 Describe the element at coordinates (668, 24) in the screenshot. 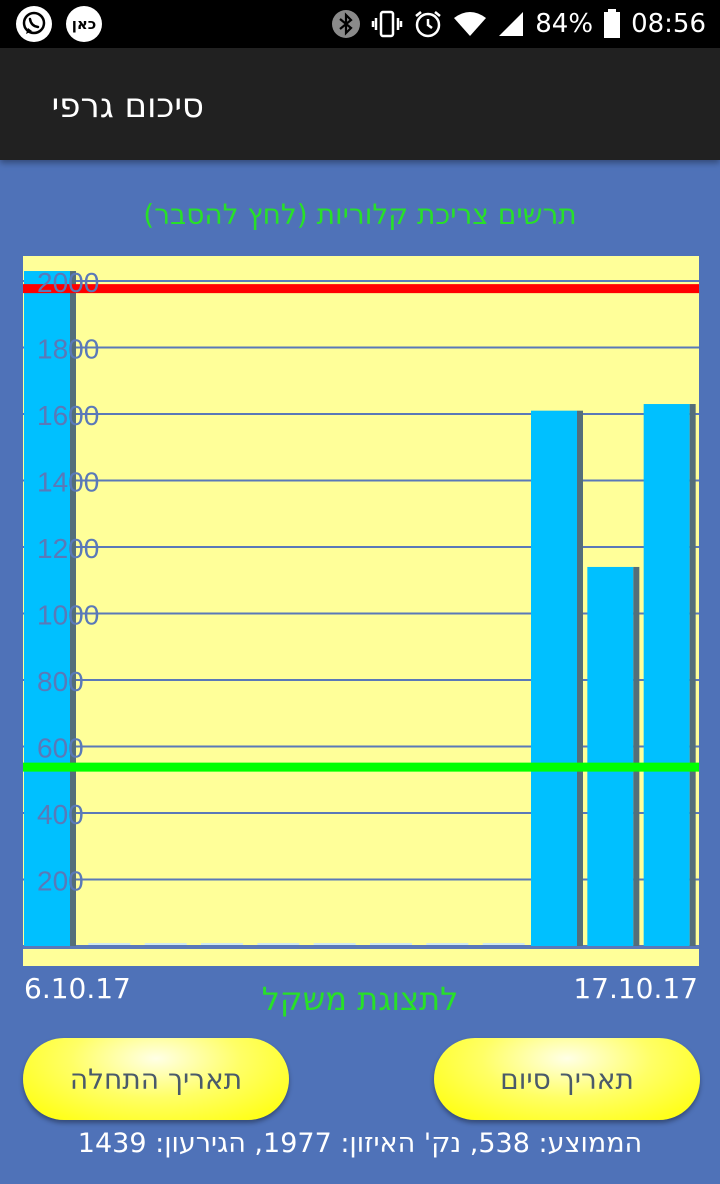

I see `clock: 08:56` at that location.